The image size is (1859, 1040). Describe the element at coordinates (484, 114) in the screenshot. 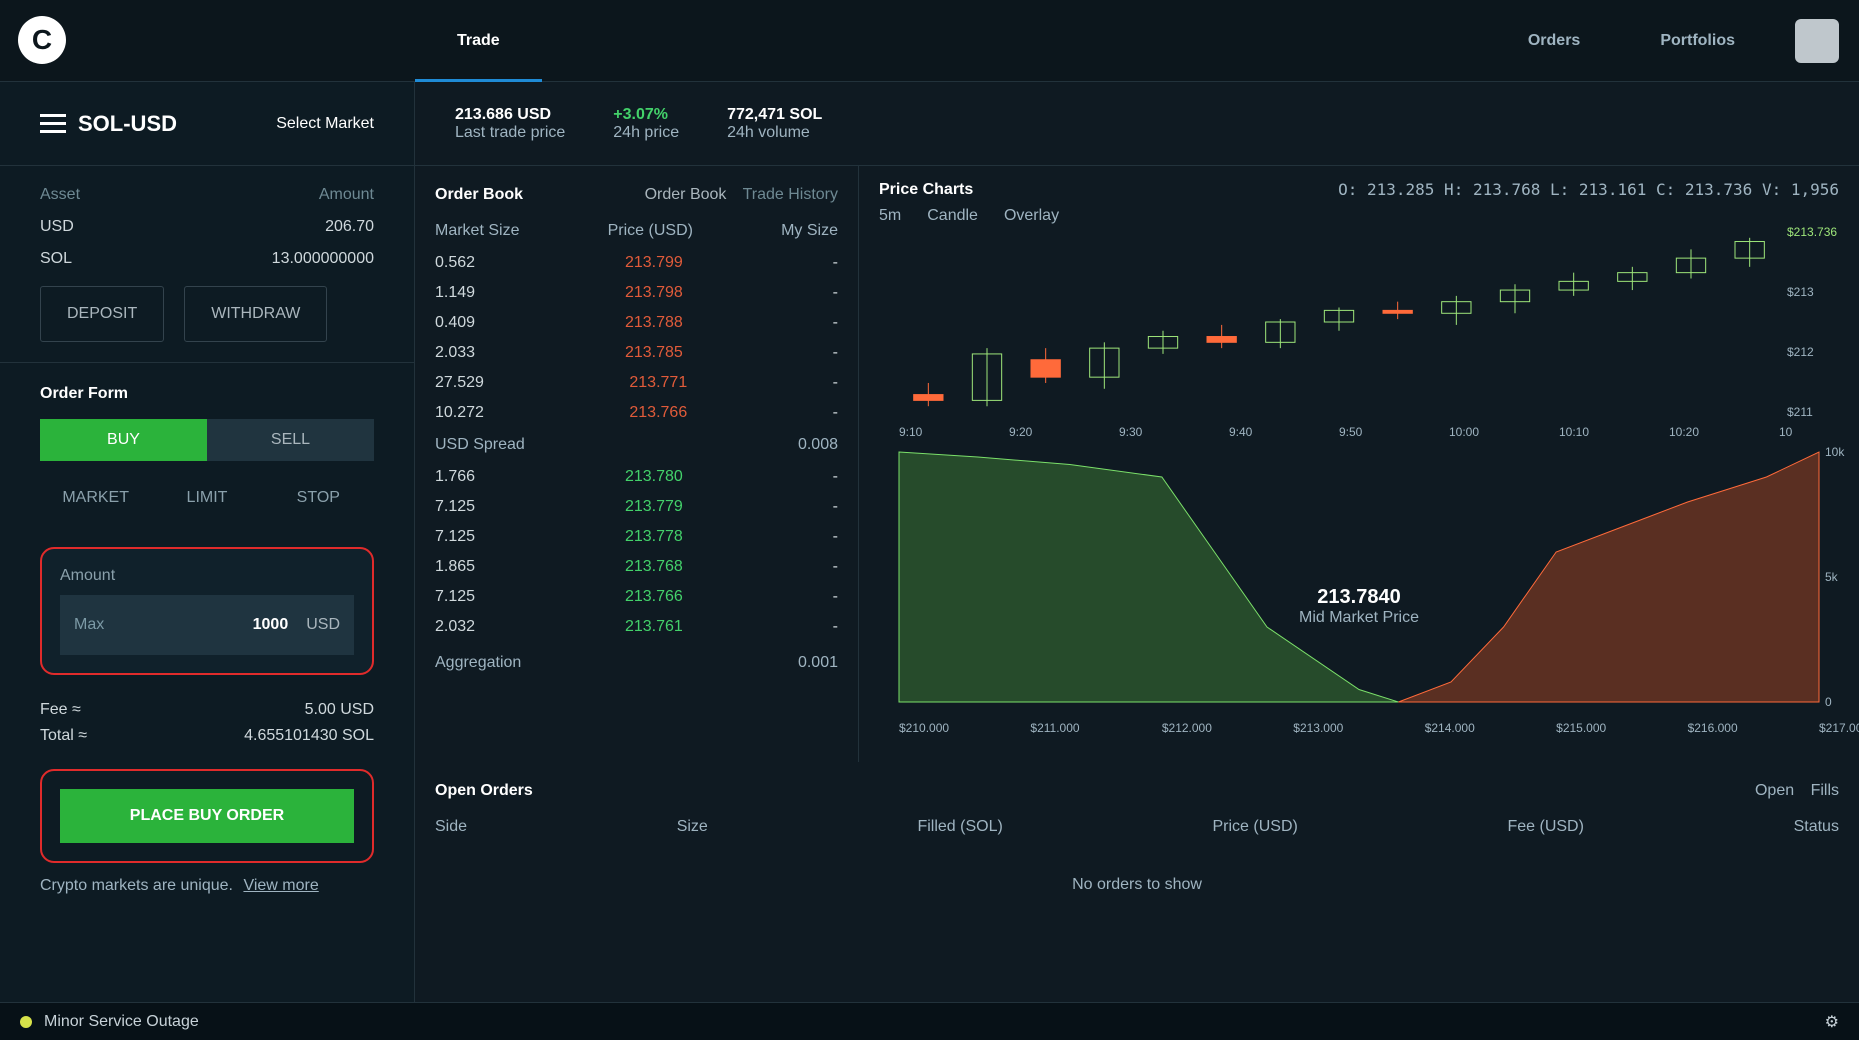

I see `last-price-value: 213.686` at that location.